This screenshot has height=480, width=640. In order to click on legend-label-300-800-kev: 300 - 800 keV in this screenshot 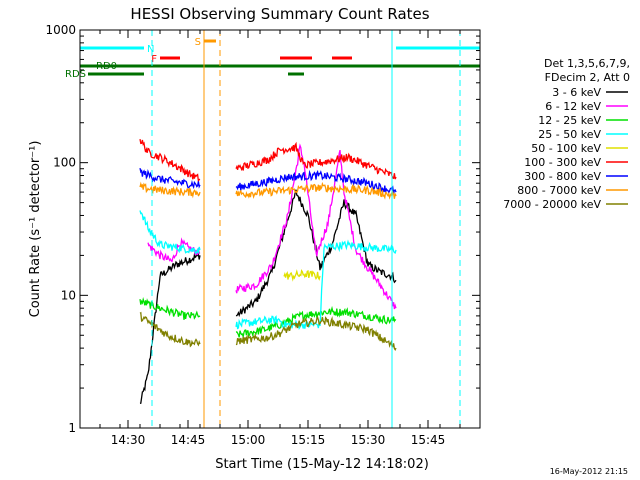, I will do `click(562, 176)`.